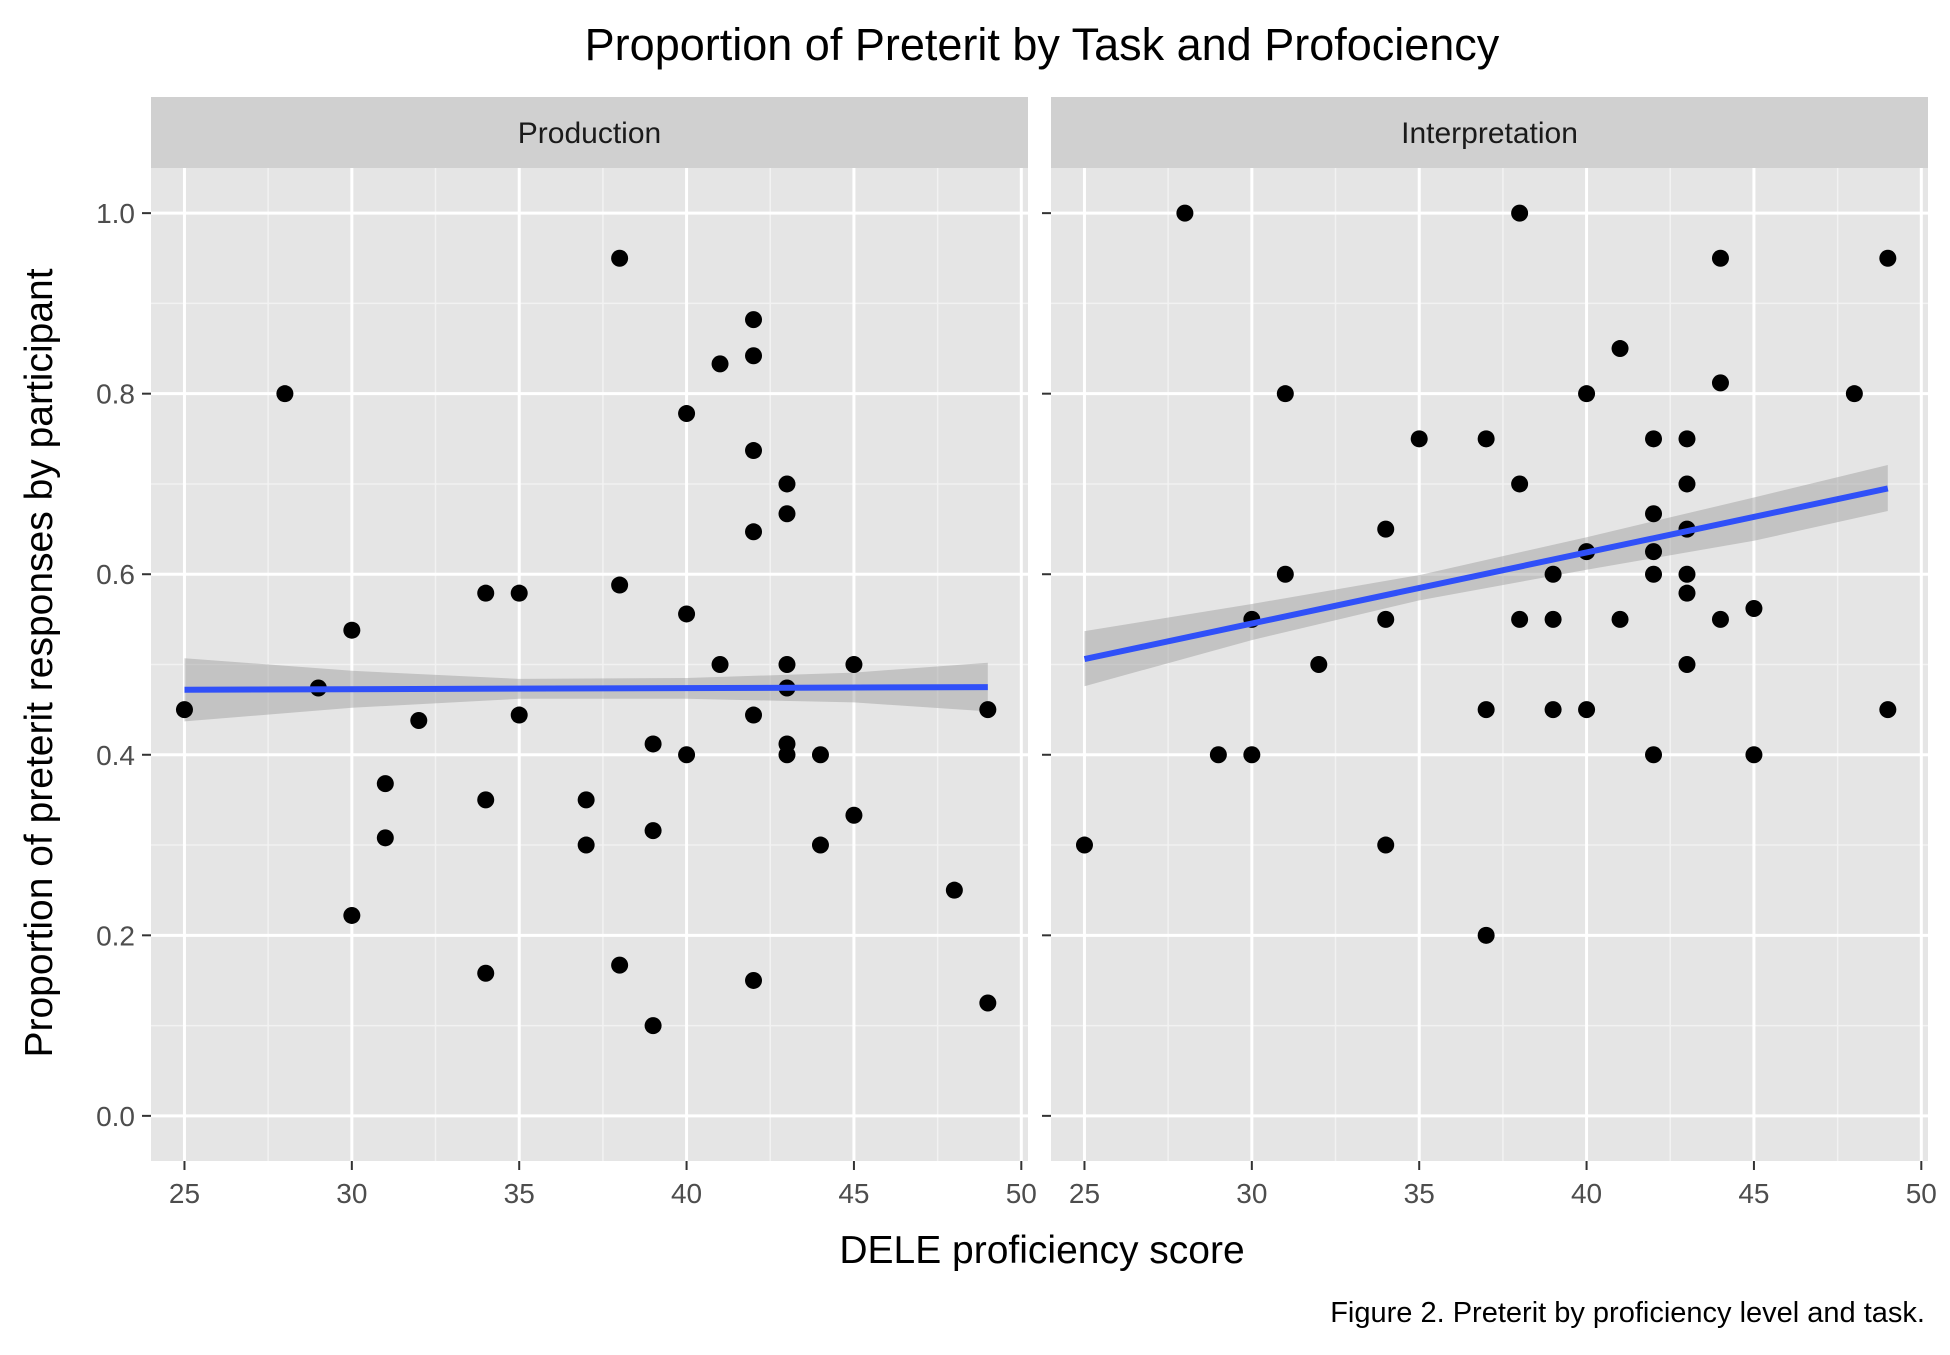  I want to click on y-tick-label: 0.4, so click(115, 755).